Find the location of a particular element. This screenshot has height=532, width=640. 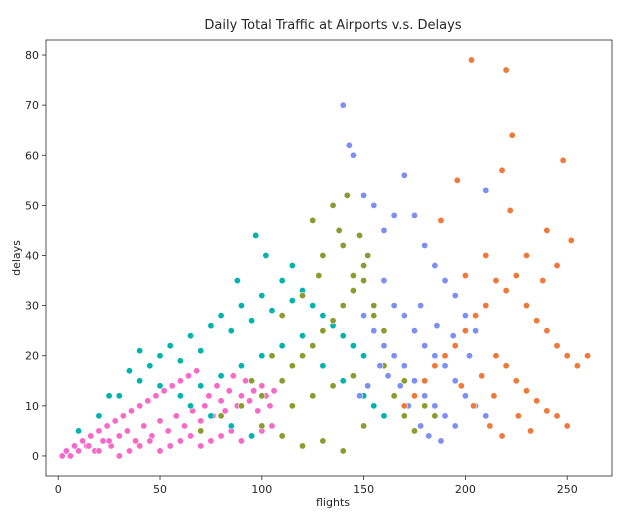

y-axis: 0 10 20 30 40 50 60 70 80 is located at coordinates (35, 256).